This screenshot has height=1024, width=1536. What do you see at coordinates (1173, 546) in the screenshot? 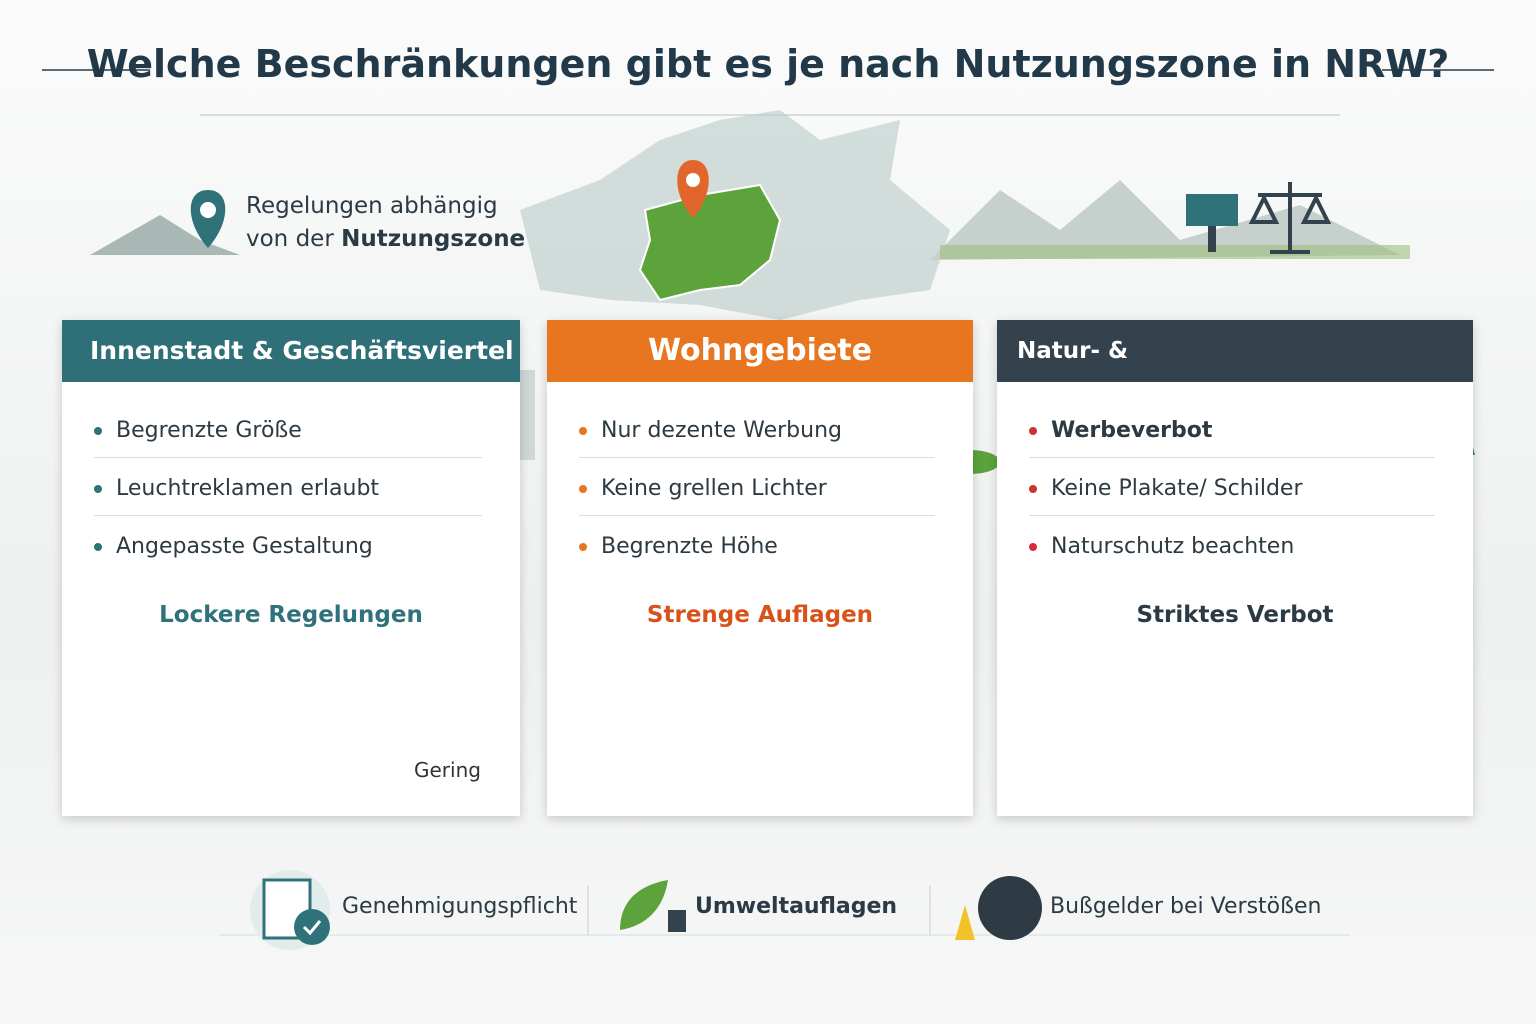
I see `zone-item-text: Naturschutz beachten` at bounding box center [1173, 546].